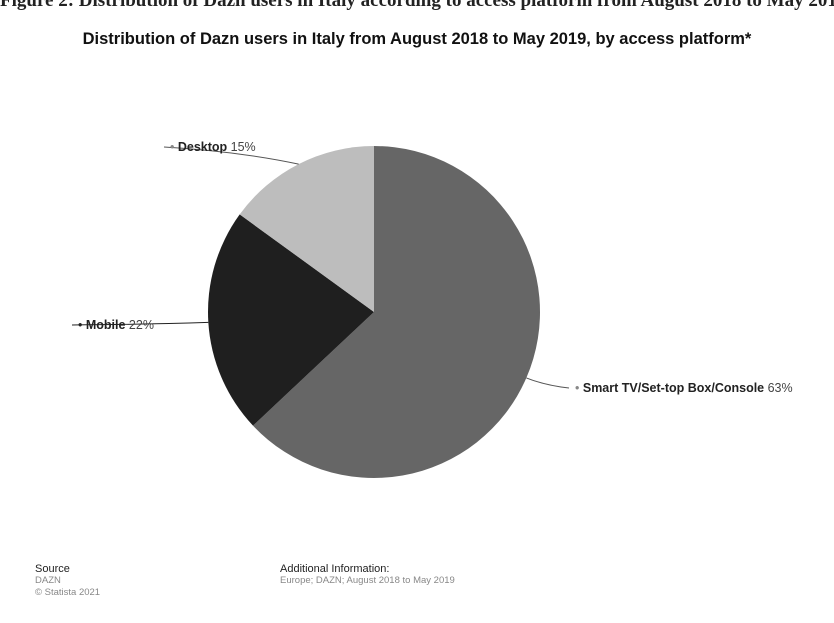  What do you see at coordinates (684, 388) in the screenshot?
I see `slice-label: • Smart TV/Set-top Box/Console 63%` at bounding box center [684, 388].